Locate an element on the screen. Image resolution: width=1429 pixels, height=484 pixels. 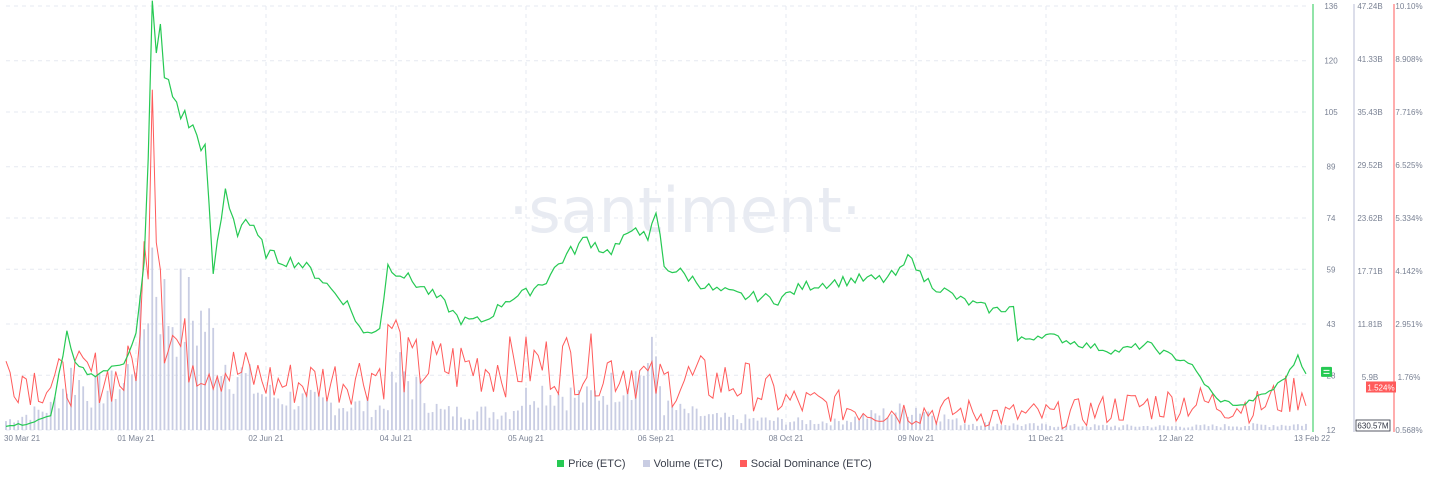
legend-item-price: Price (ETC) is located at coordinates (591, 464).